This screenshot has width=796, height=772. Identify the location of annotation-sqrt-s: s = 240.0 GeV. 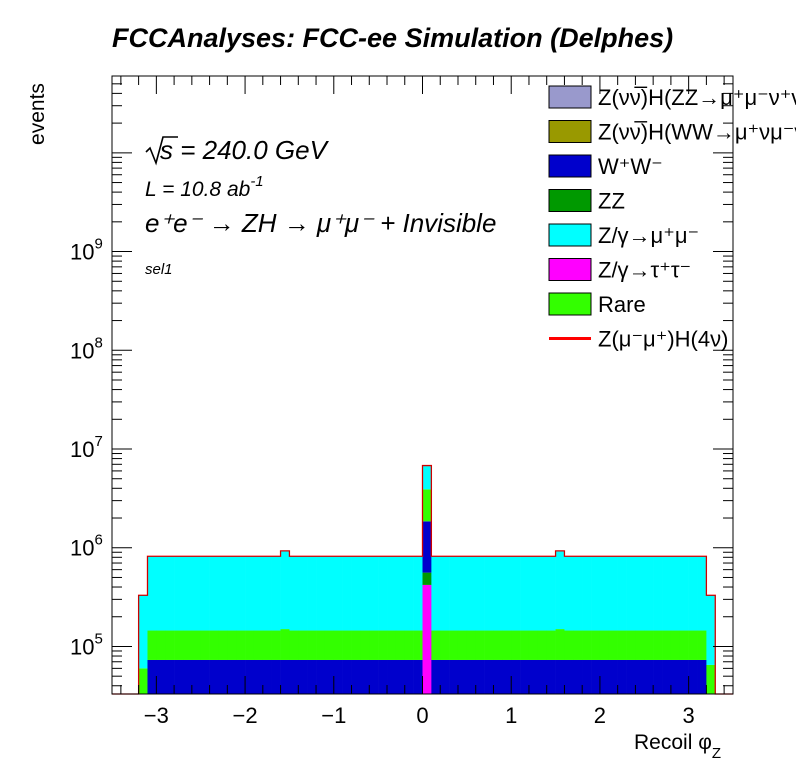
(237, 150).